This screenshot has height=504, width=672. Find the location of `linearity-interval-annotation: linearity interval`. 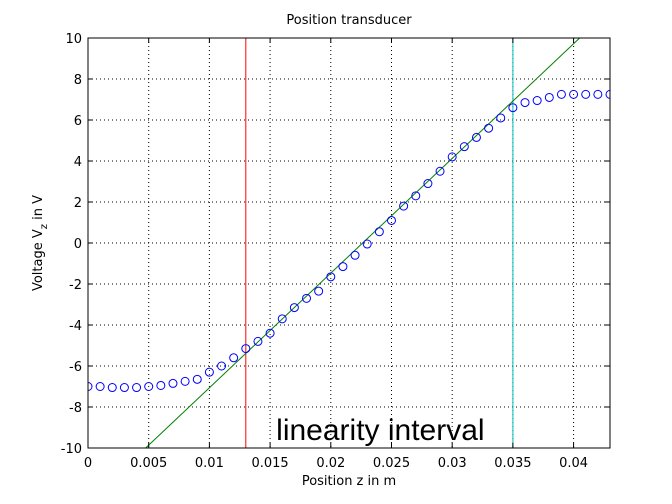

linearity-interval-annotation: linearity interval is located at coordinates (380, 430).